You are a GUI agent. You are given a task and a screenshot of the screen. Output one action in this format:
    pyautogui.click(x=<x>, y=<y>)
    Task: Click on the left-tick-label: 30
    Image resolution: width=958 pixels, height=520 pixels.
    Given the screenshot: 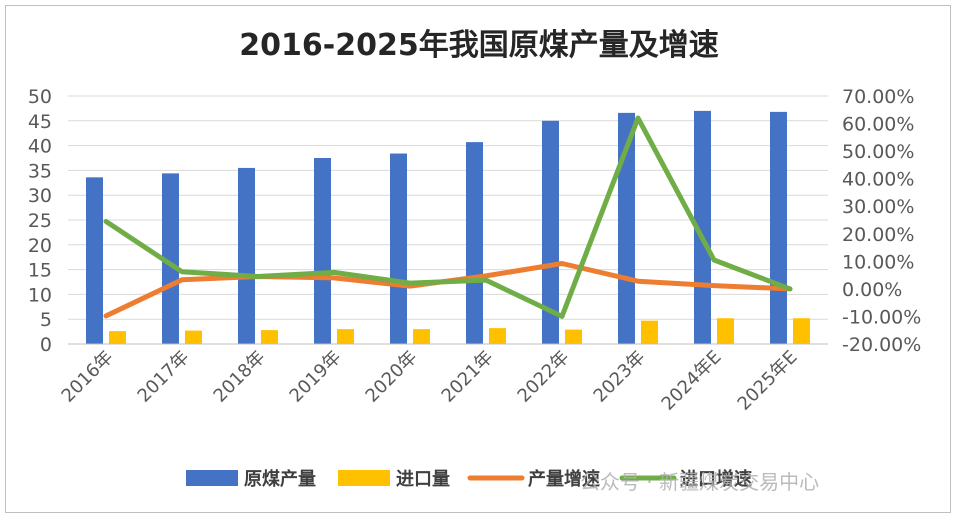 What is the action you would take?
    pyautogui.click(x=40, y=196)
    